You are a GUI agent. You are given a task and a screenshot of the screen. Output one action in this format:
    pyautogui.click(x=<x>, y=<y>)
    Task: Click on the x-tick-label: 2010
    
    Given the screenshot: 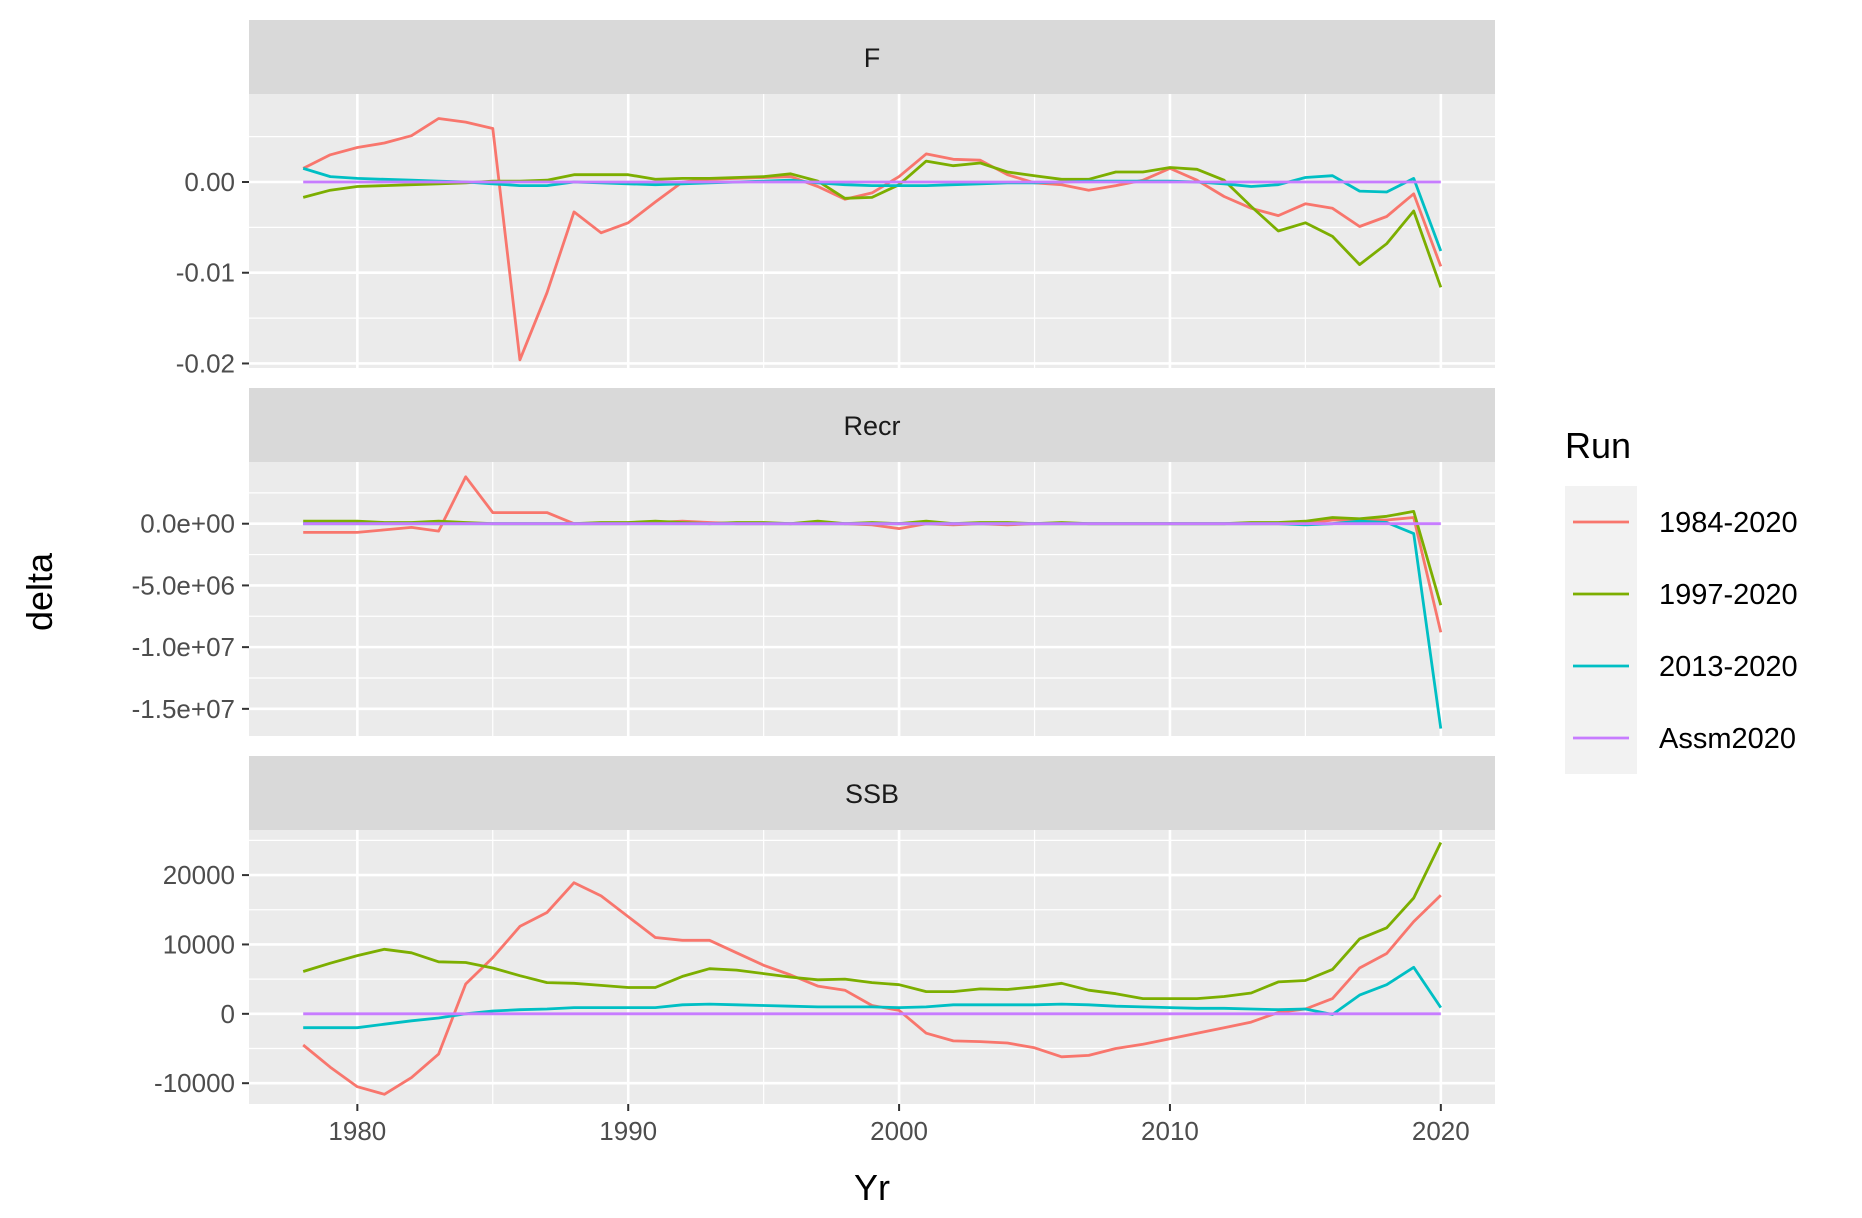 What is the action you would take?
    pyautogui.click(x=1170, y=1131)
    